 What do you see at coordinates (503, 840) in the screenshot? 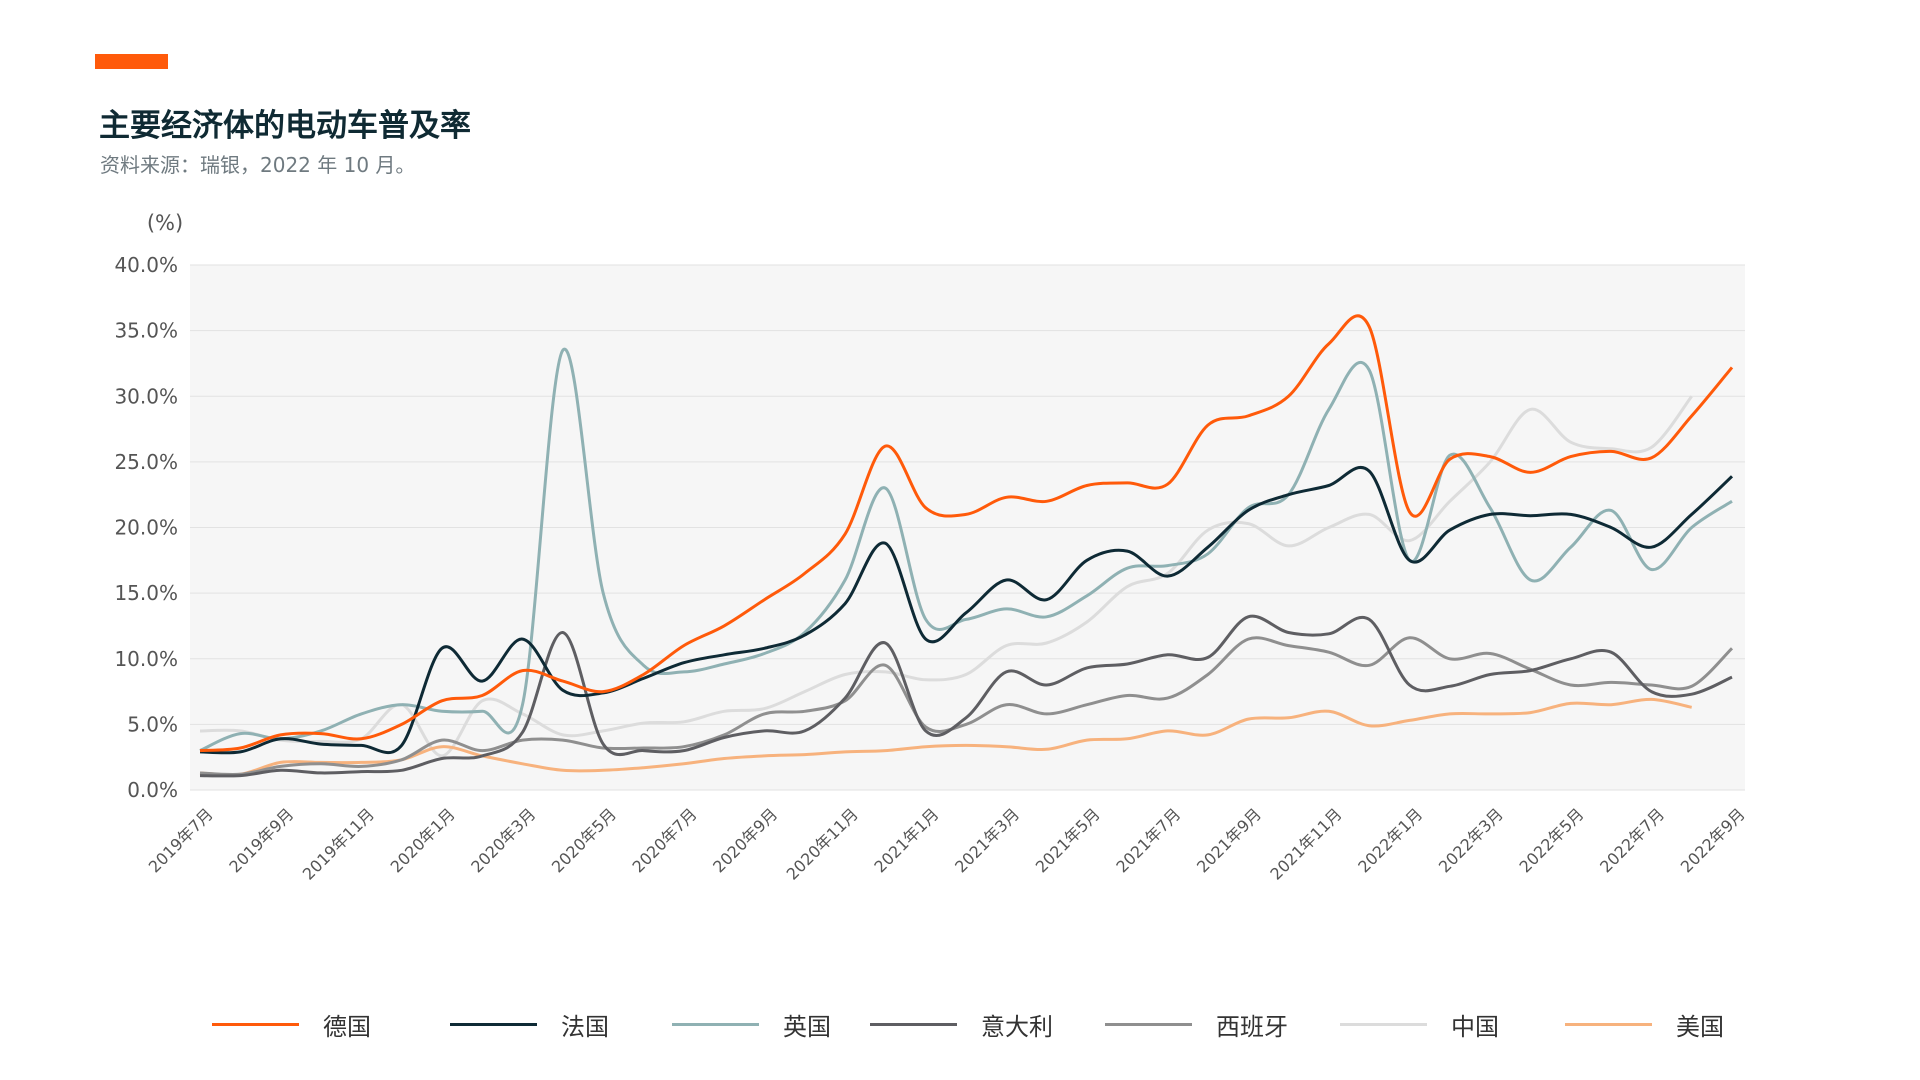
I see `x-tick-label: 2020年3月` at bounding box center [503, 840].